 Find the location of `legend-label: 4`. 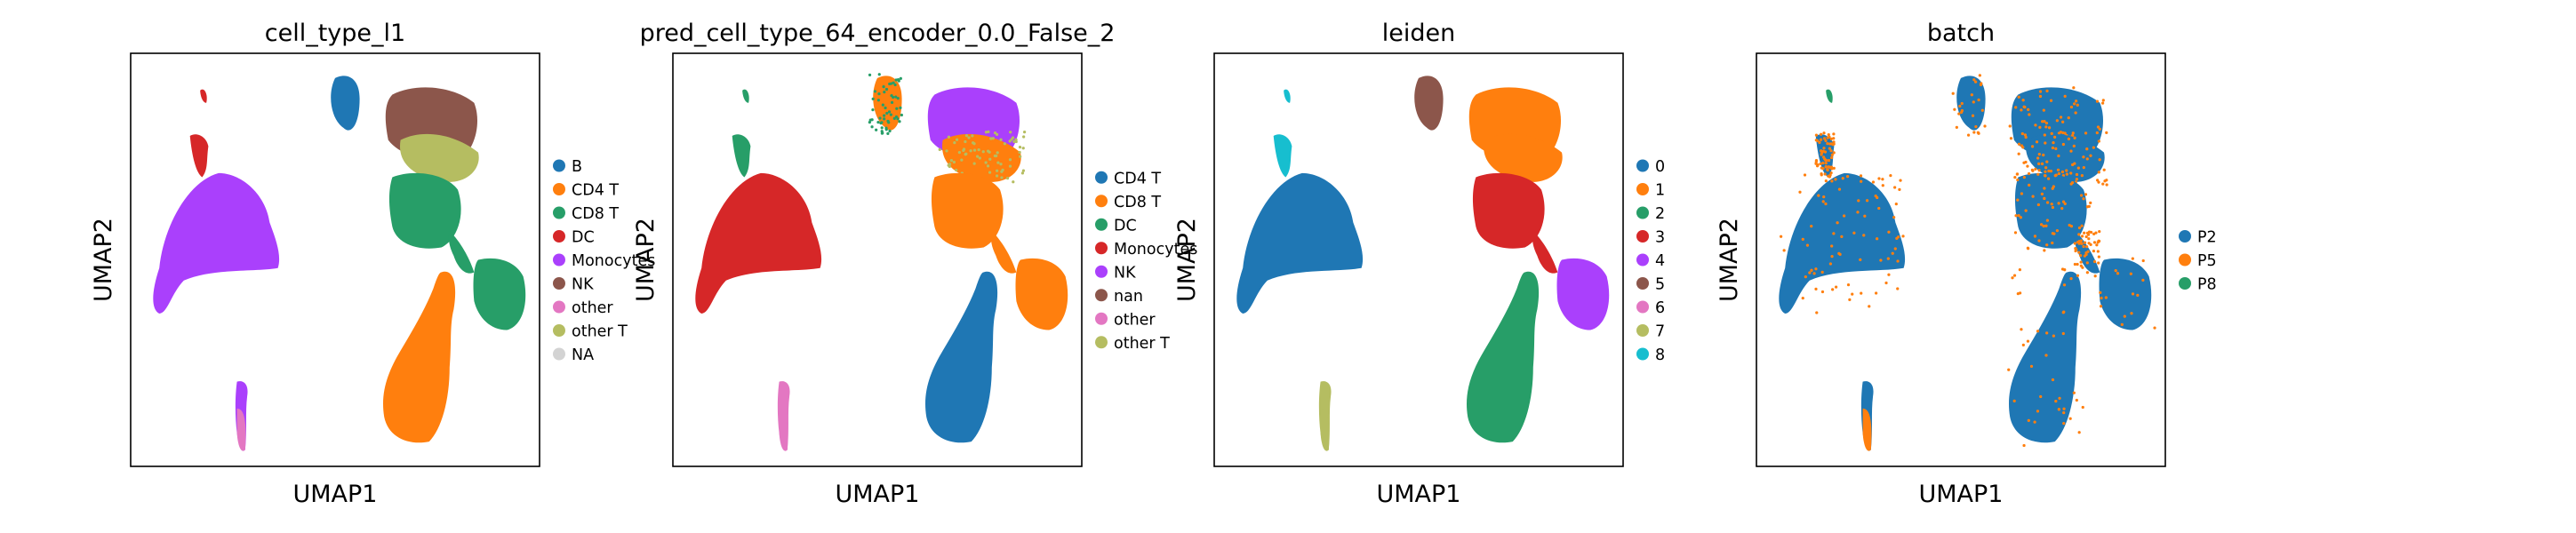

legend-label: 4 is located at coordinates (1660, 261).